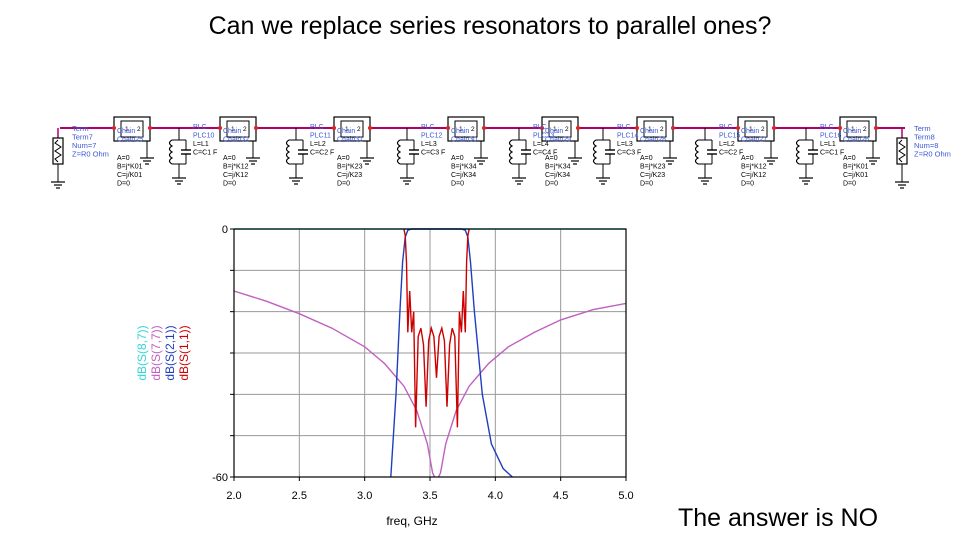 The height and width of the screenshot is (551, 980). What do you see at coordinates (778, 518) in the screenshot?
I see `answer-text: The answer is NO` at bounding box center [778, 518].